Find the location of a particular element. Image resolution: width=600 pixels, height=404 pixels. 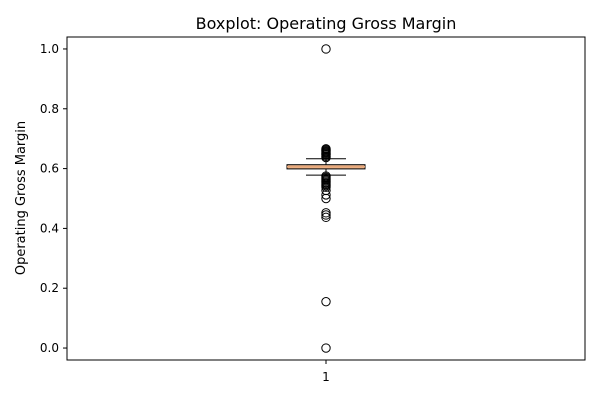

y-tick-label: 0.6 is located at coordinates (49, 169).